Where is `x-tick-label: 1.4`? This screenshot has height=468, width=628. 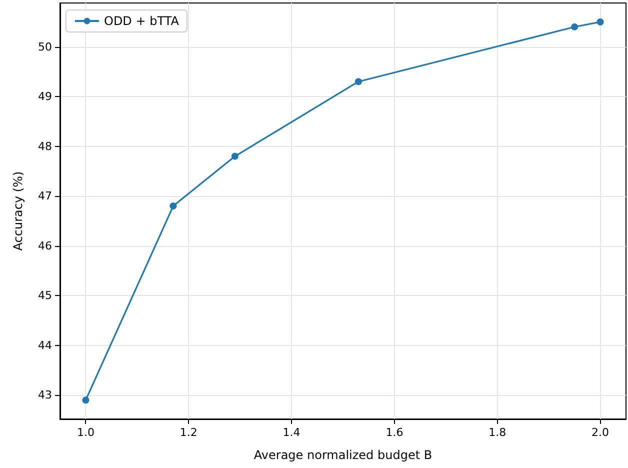 x-tick-label: 1.4 is located at coordinates (291, 432).